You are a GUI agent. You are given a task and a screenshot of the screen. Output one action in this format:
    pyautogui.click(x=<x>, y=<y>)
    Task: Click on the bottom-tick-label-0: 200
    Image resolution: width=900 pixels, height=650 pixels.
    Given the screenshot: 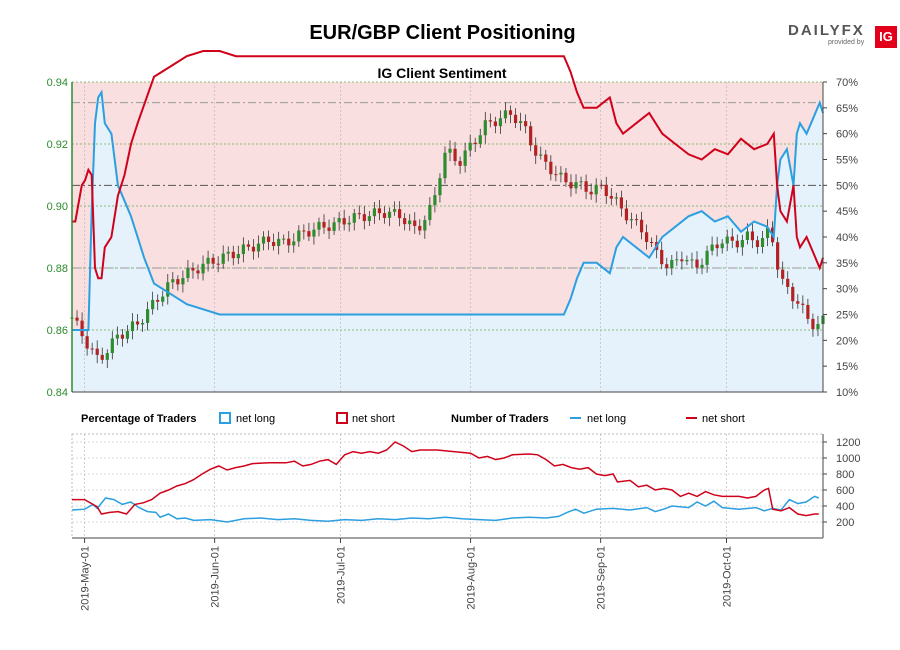 What is the action you would take?
    pyautogui.click(x=845, y=523)
    